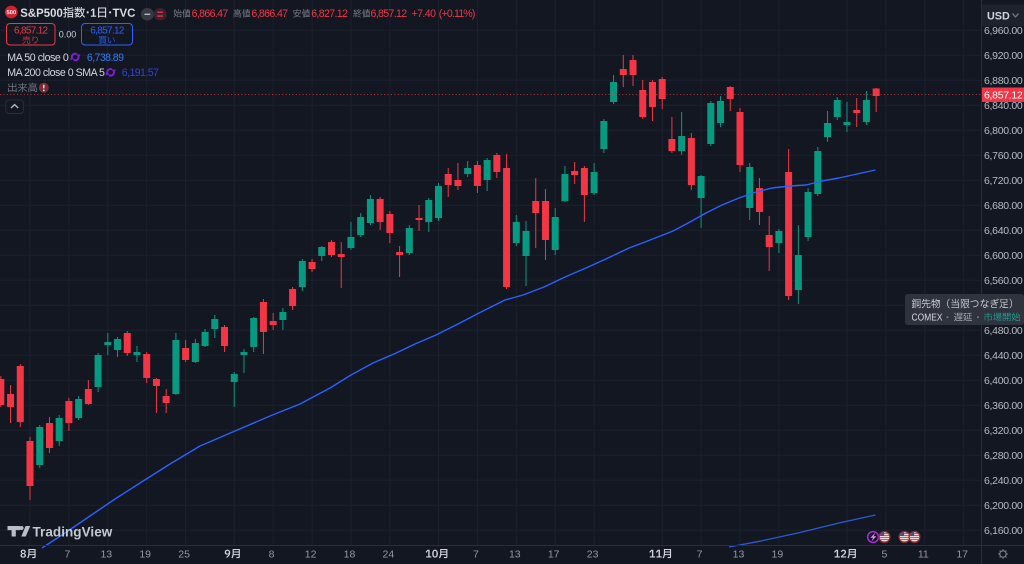 The image size is (1024, 564). What do you see at coordinates (56, 73) in the screenshot?
I see `svg-text: MA 200 close 0 SMA 5` at bounding box center [56, 73].